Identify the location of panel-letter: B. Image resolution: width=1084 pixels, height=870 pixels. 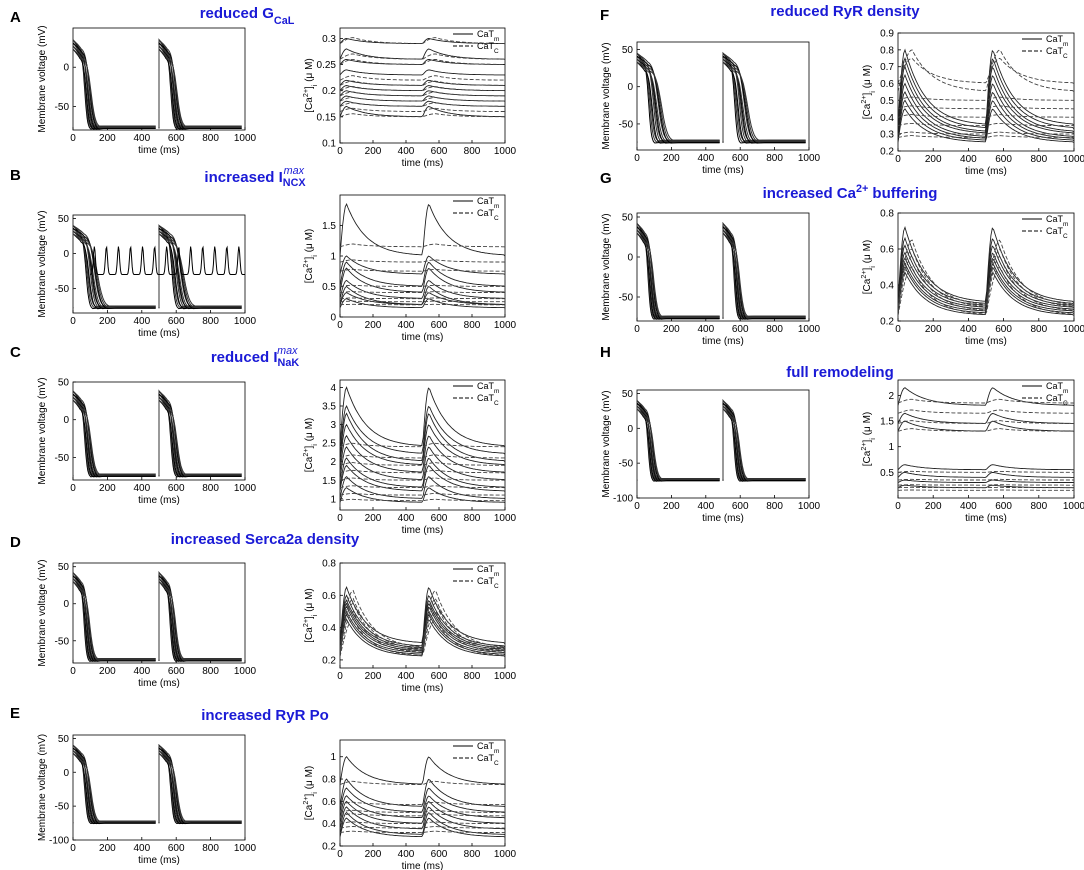
(15, 175).